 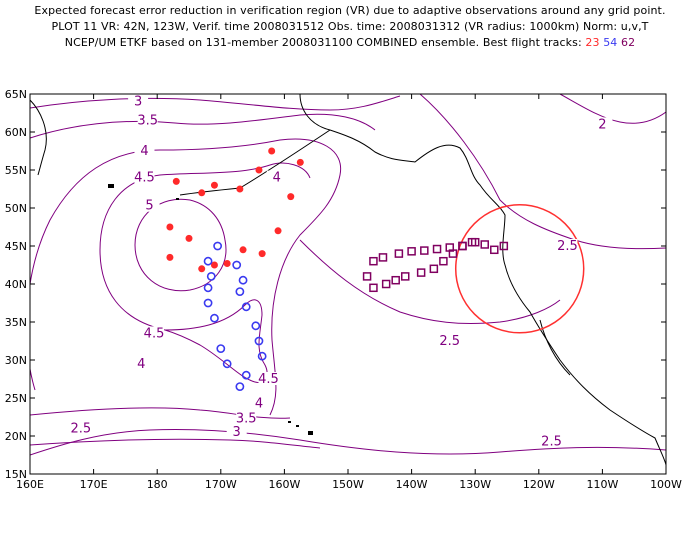 I want to click on y-tick-label: 15N, so click(x=16, y=474).